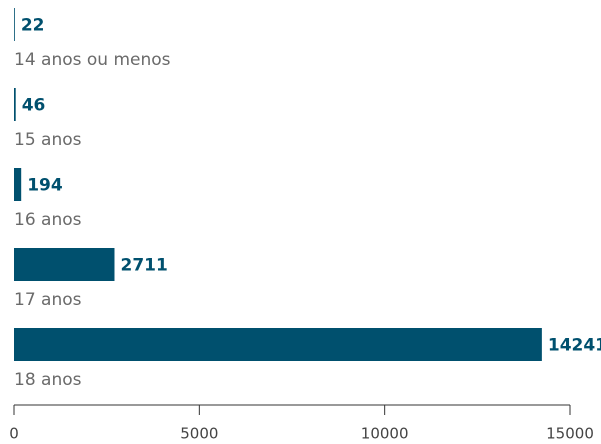 The image size is (601, 444). What do you see at coordinates (34, 106) in the screenshot?
I see `value-label: 46` at bounding box center [34, 106].